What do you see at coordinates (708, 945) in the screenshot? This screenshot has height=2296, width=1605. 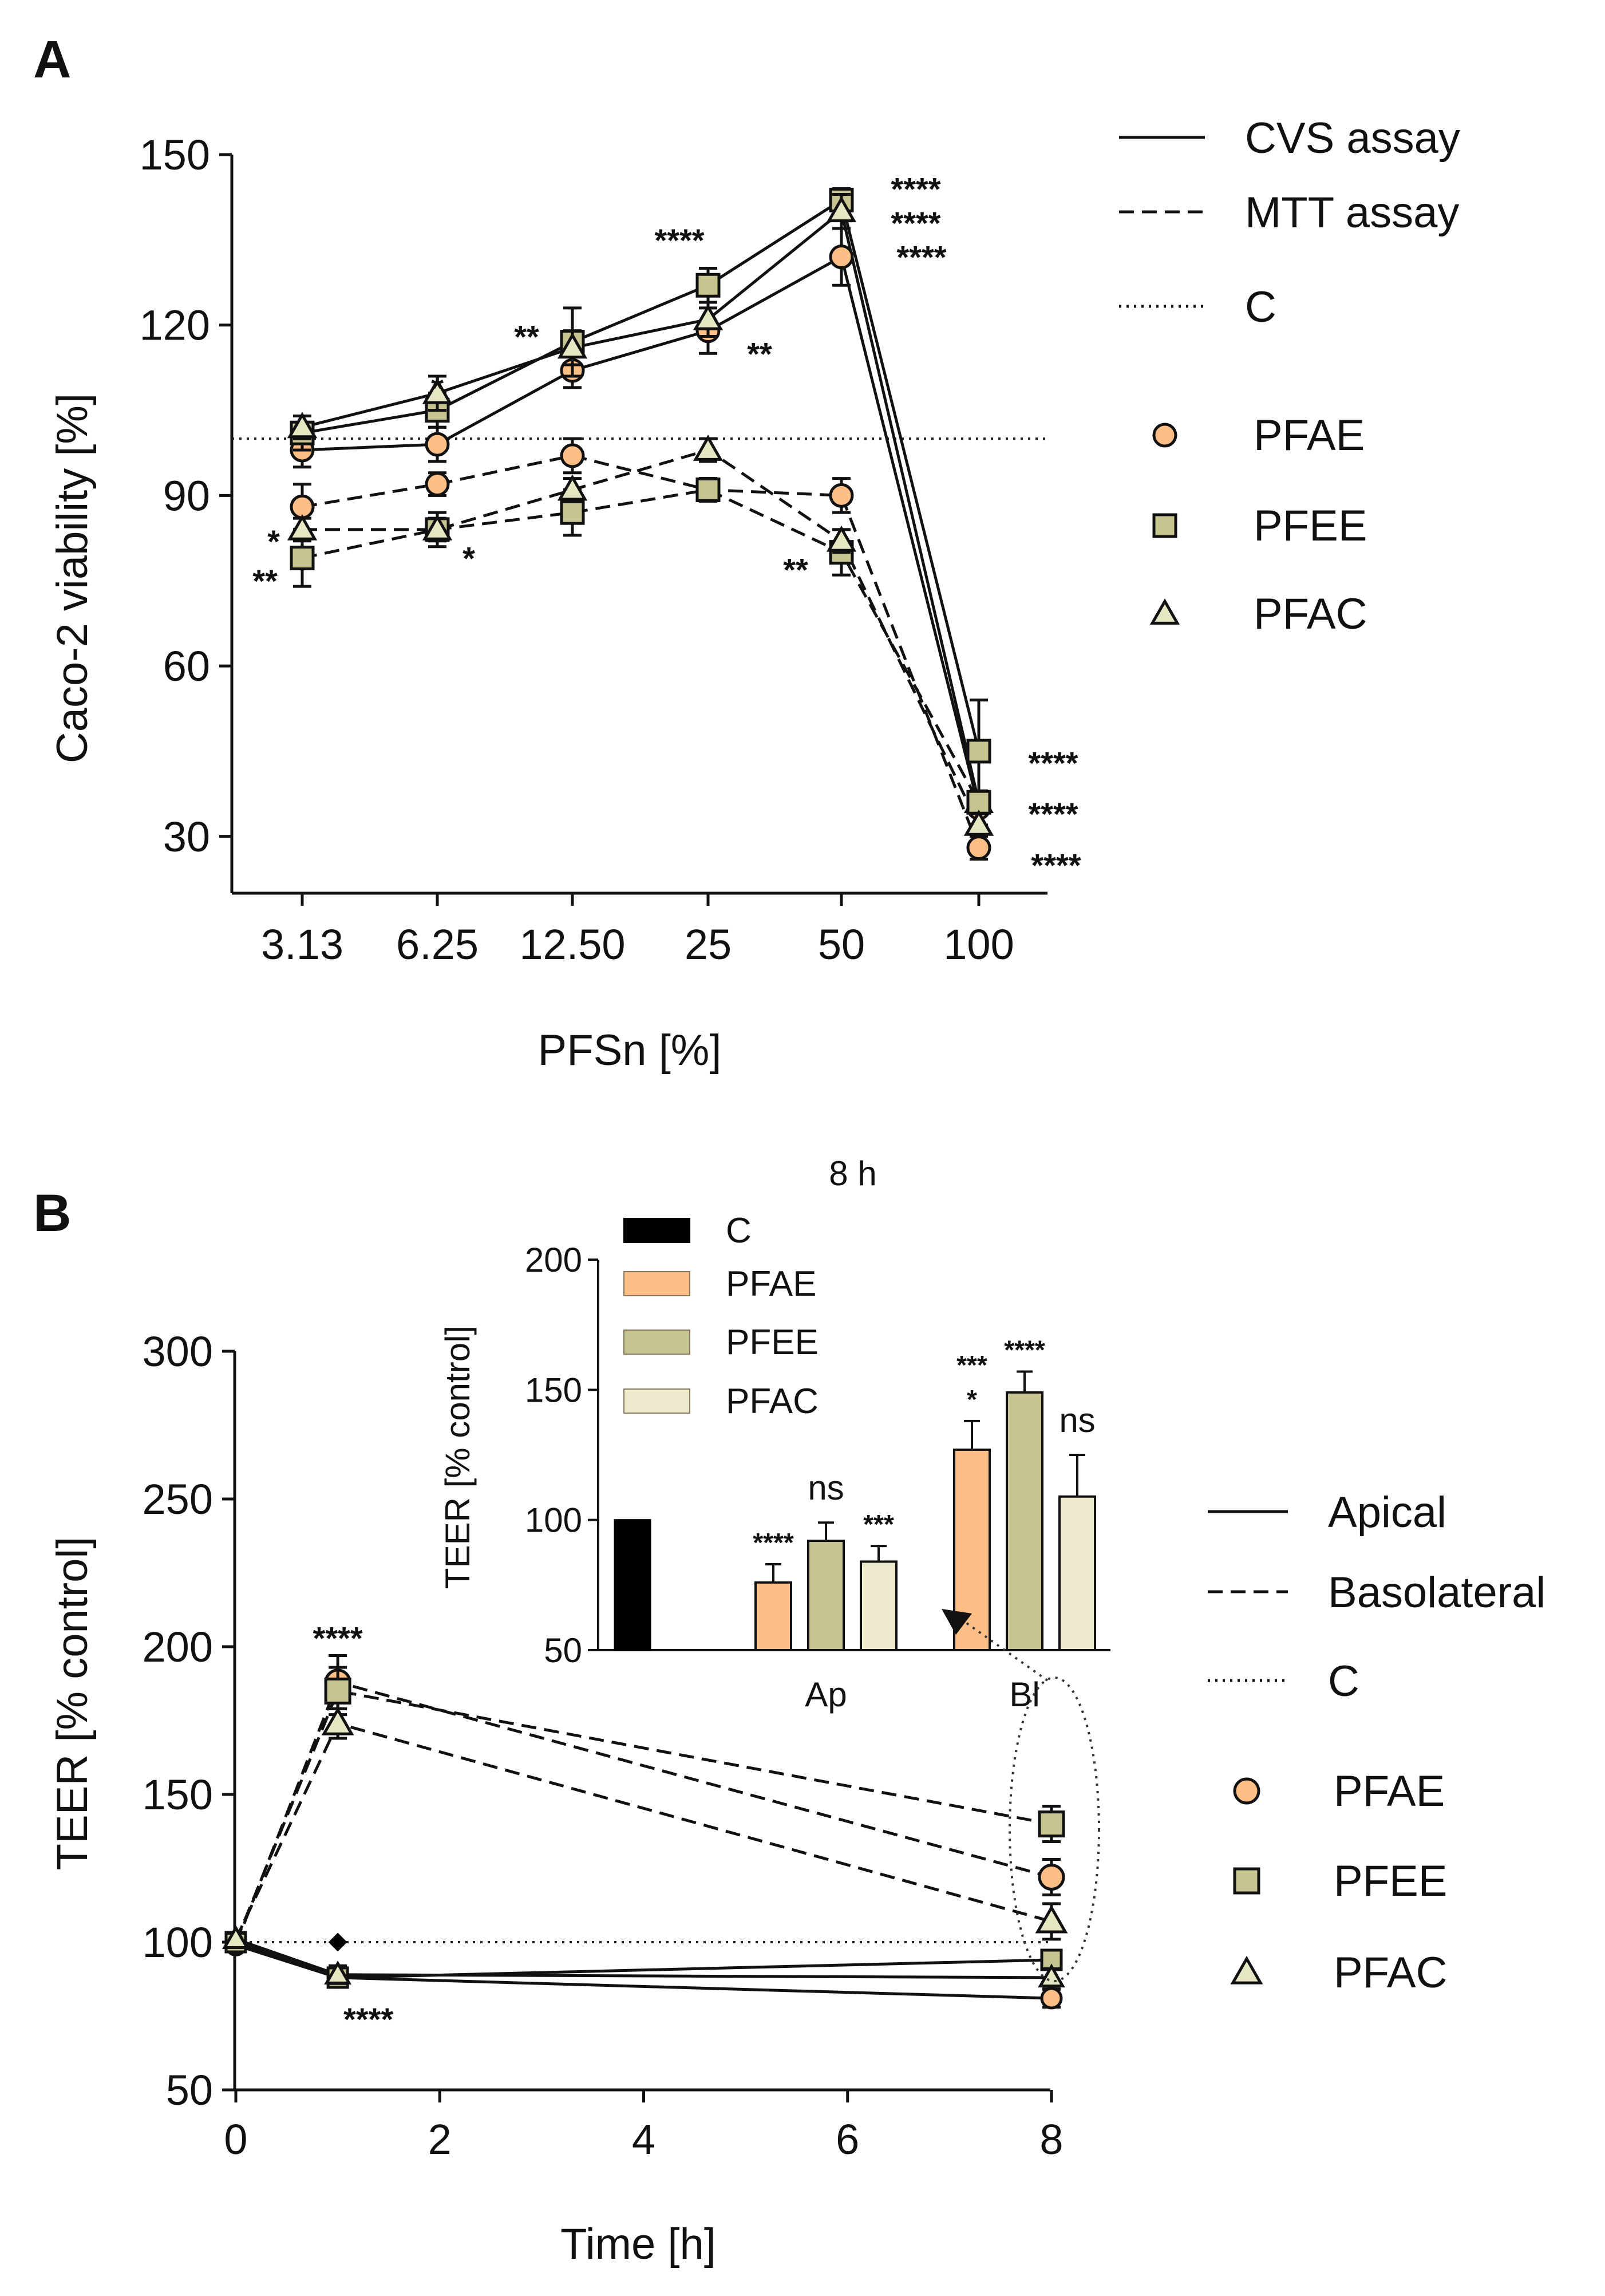 I see `chart-a-x-tick-label: 25` at bounding box center [708, 945].